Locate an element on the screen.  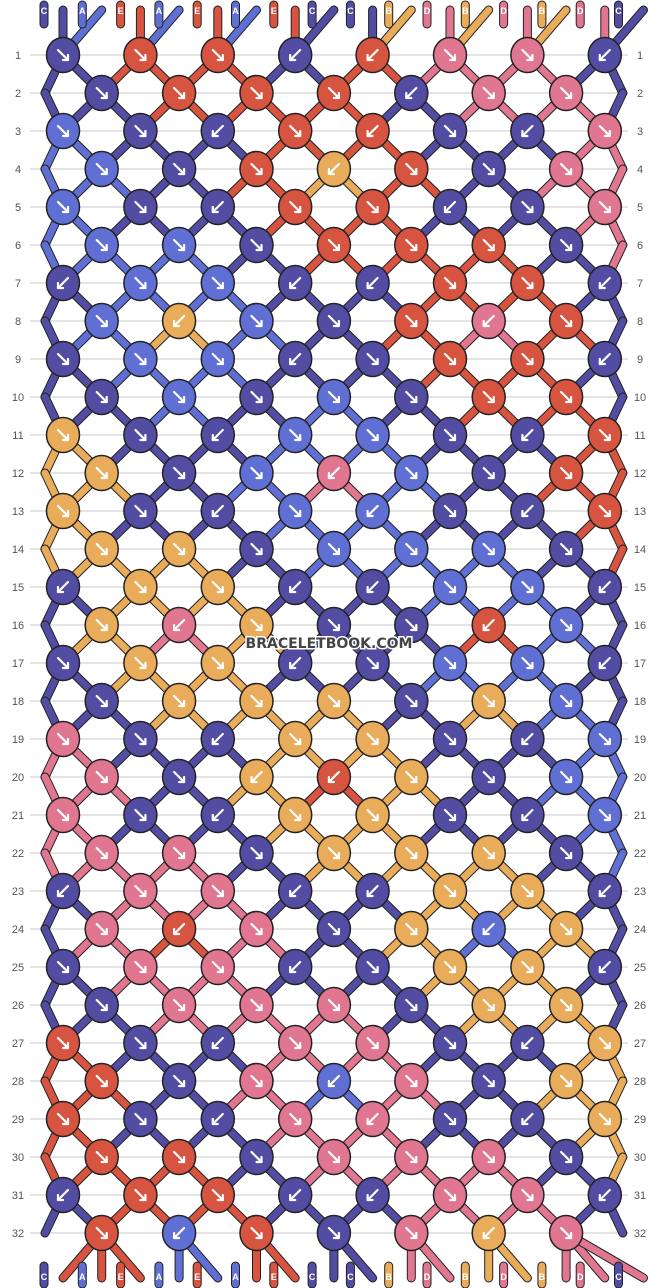
row-number-left: 17 is located at coordinates (18, 664).